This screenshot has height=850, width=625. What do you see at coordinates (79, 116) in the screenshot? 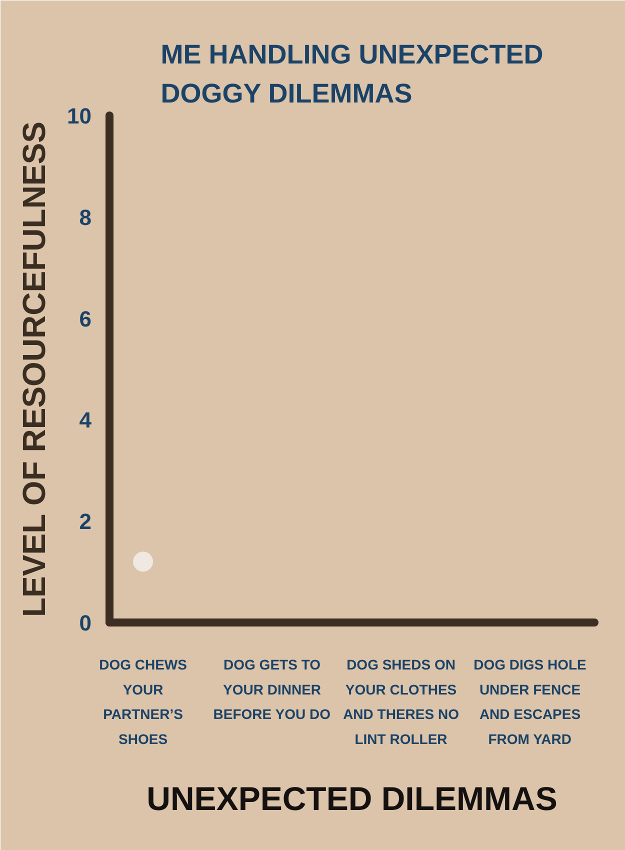
I see `y-tick-label: 10` at bounding box center [79, 116].